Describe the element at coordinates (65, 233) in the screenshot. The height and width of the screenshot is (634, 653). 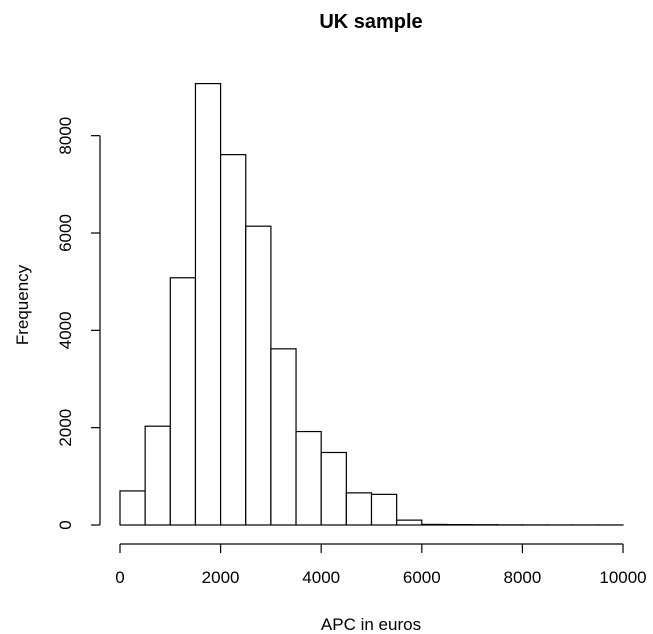
I see `y-tick-label-6000: 6000` at that location.